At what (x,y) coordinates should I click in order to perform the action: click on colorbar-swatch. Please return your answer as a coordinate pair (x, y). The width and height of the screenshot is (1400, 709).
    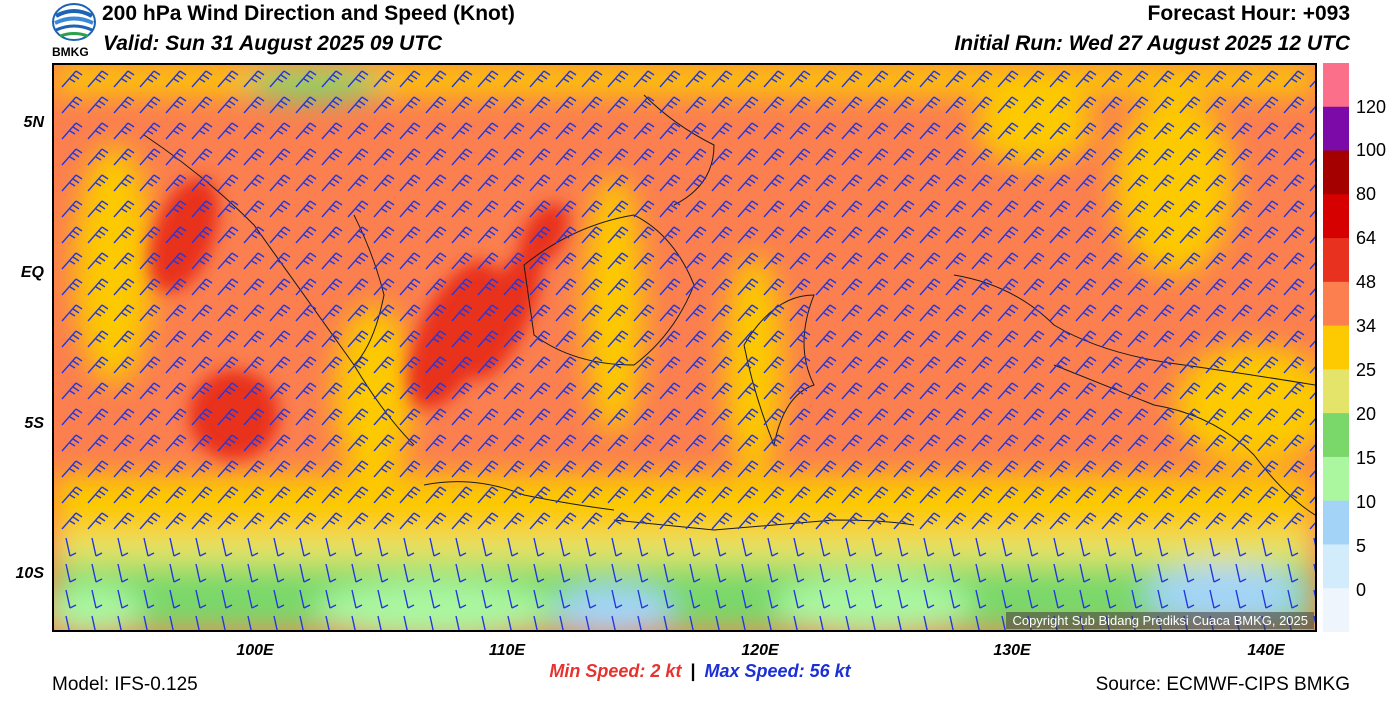
    Looking at the image, I should click on (1336, 610).